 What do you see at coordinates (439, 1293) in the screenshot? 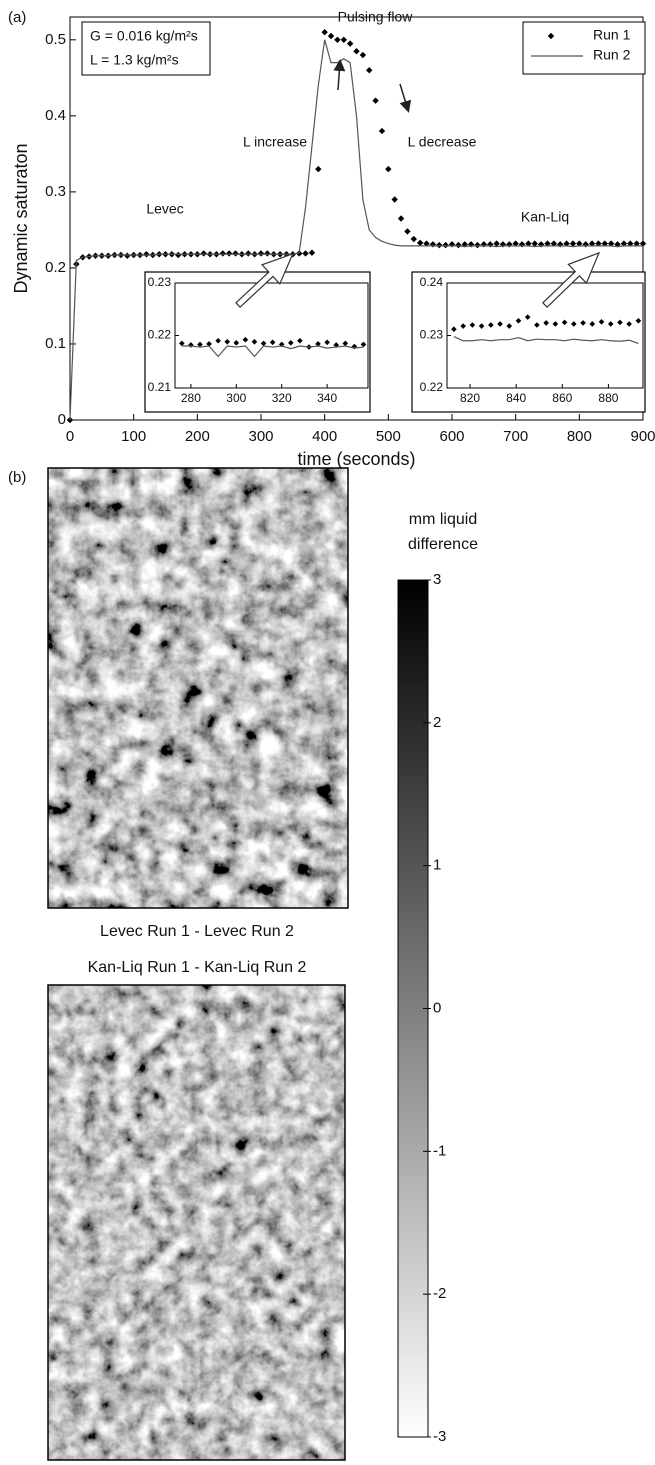
I see `colorbar-tick-label: -2` at bounding box center [439, 1293].